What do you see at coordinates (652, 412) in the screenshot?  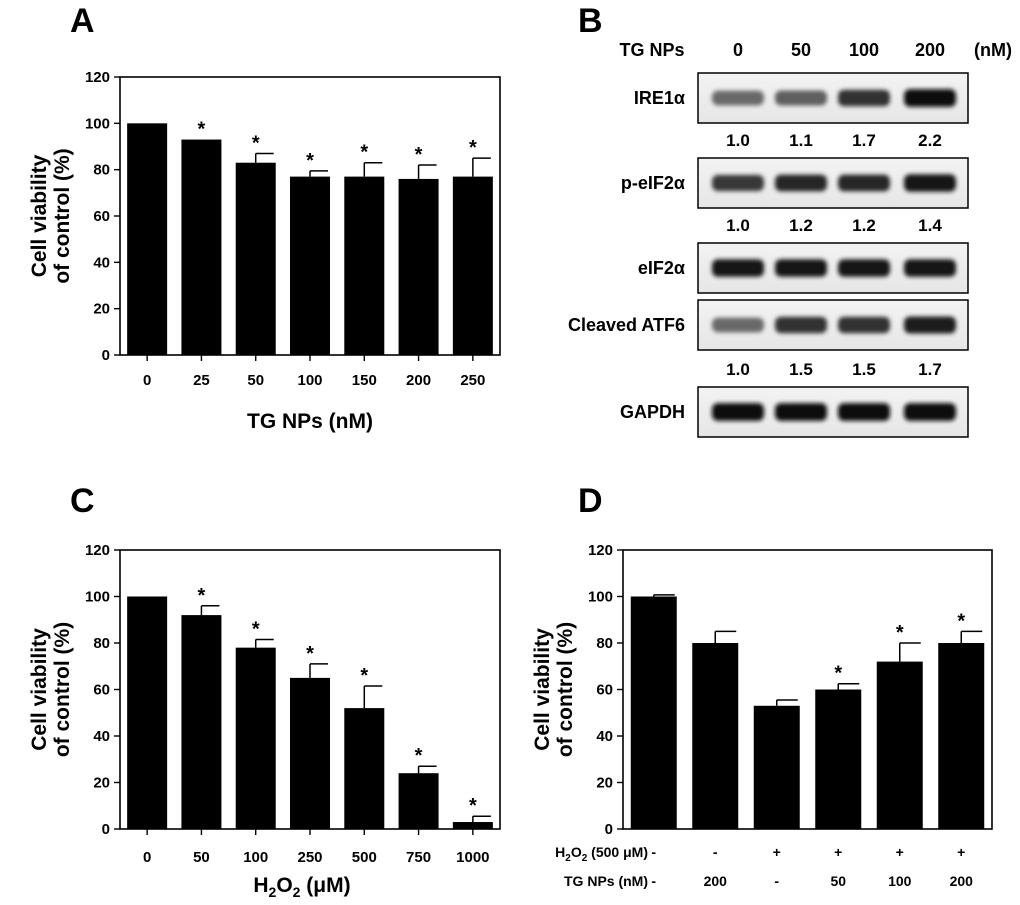 I see `protein-label: GAPDH` at bounding box center [652, 412].